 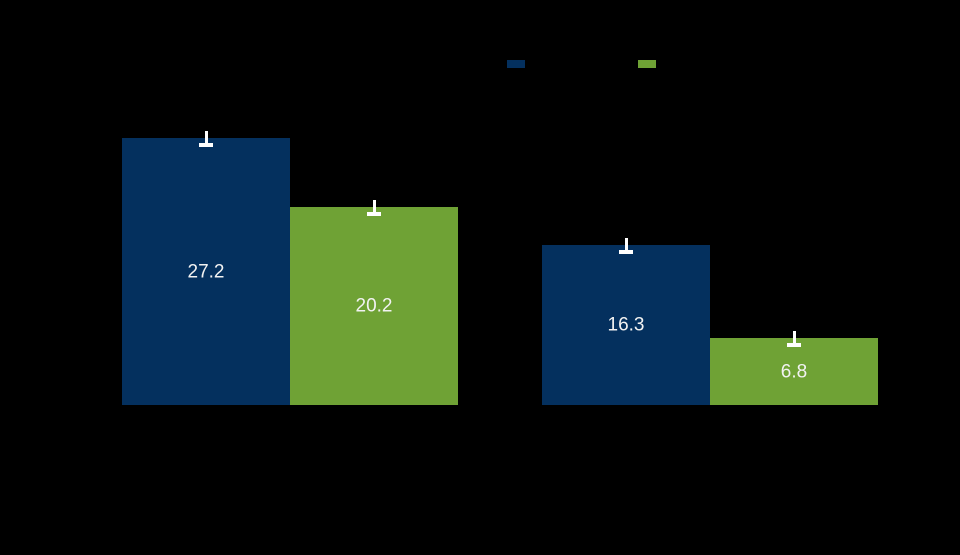 I want to click on bar-series1-group2: 16.3, so click(x=626, y=321).